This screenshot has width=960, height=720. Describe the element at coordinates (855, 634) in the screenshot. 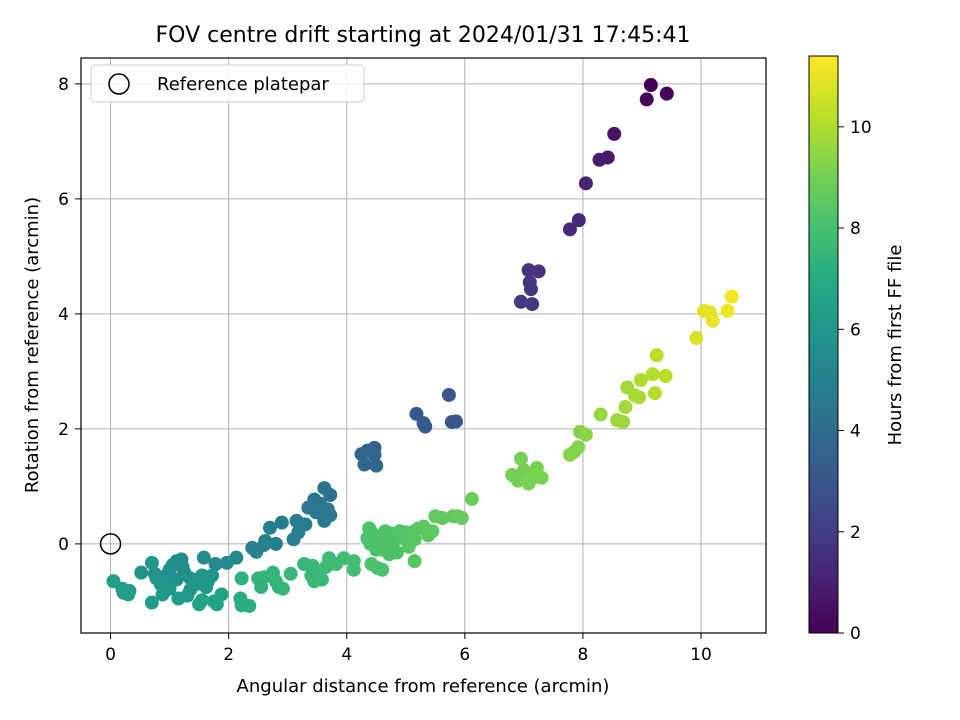

I see `colorbar-tick-label: 0` at that location.